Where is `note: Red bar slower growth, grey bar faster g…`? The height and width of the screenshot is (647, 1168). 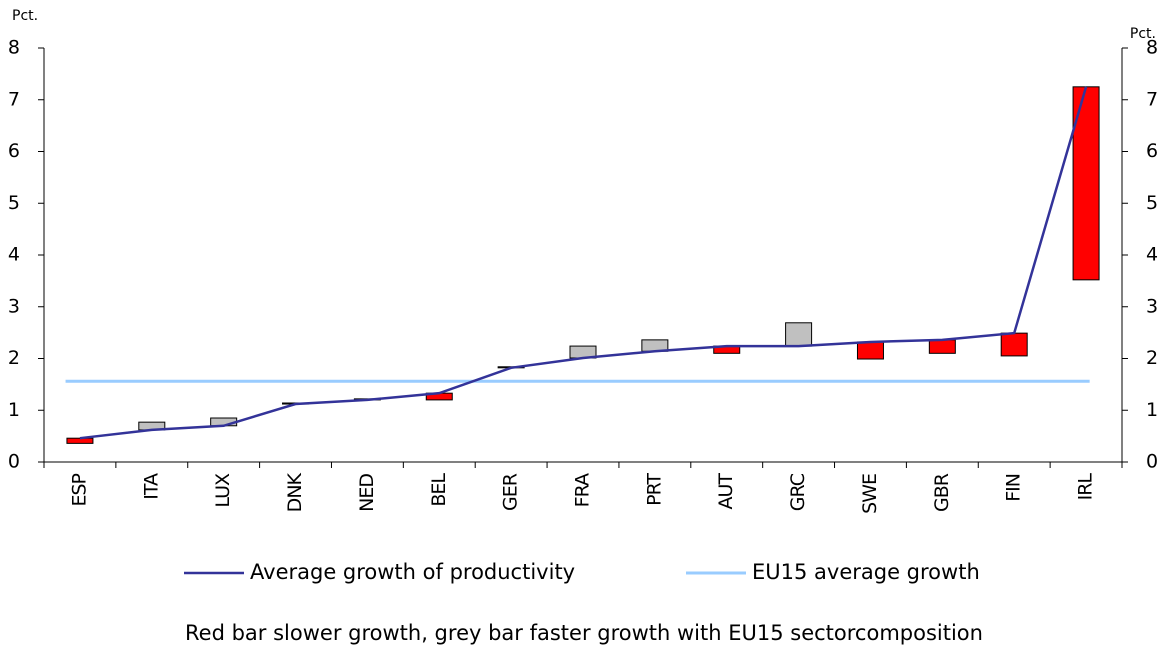 note: Red bar slower growth, grey bar faster g… is located at coordinates (584, 633).